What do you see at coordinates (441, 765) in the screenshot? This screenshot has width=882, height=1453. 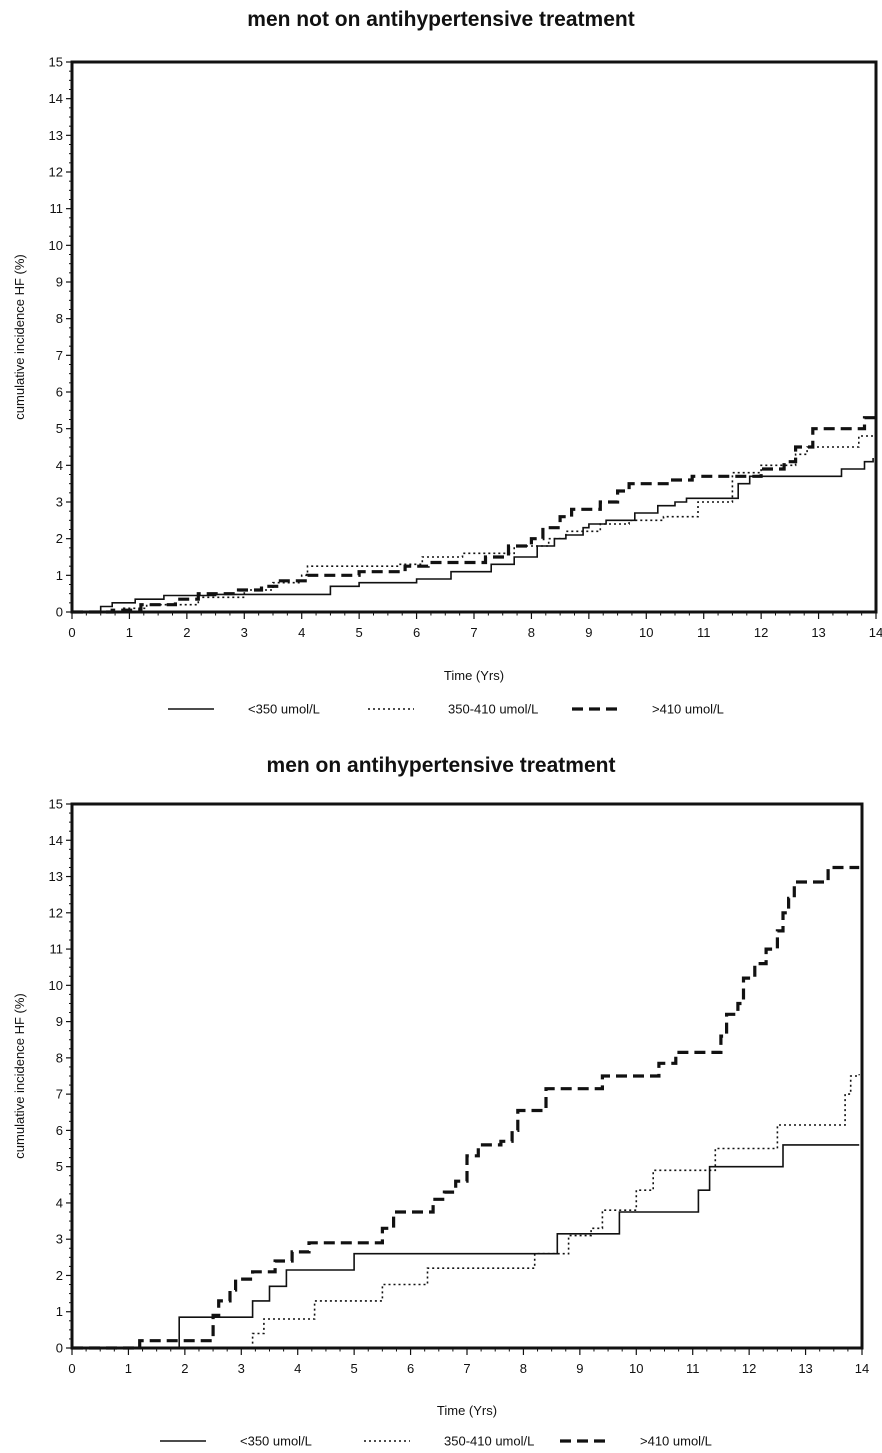 I see `chart-title: men on antihypertensive treatment` at bounding box center [441, 765].